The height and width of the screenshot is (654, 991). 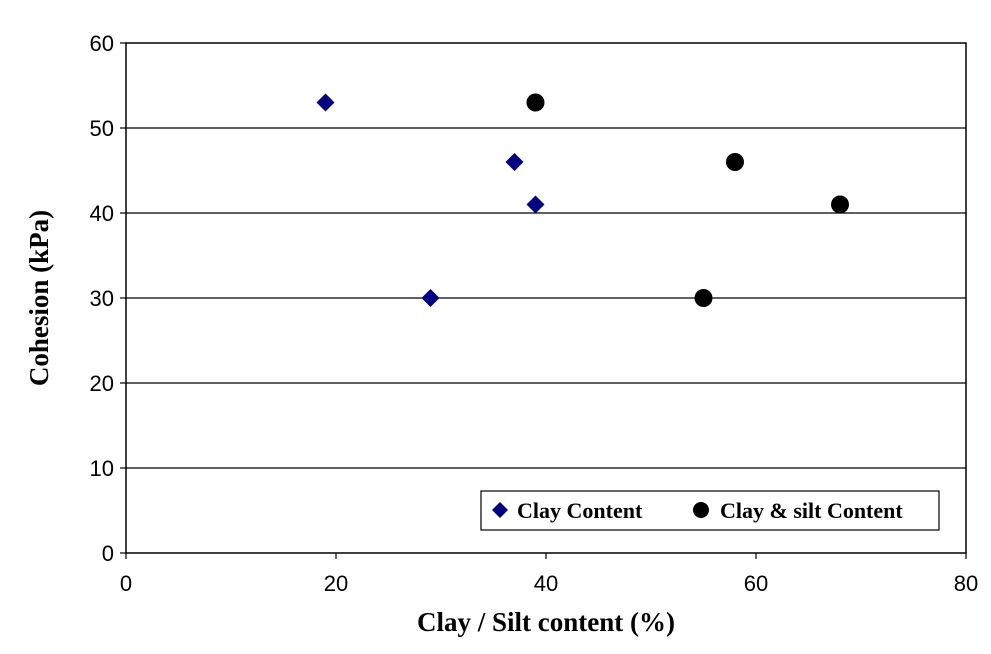 I want to click on legend-label-clay-content: Clay Content, so click(x=580, y=510).